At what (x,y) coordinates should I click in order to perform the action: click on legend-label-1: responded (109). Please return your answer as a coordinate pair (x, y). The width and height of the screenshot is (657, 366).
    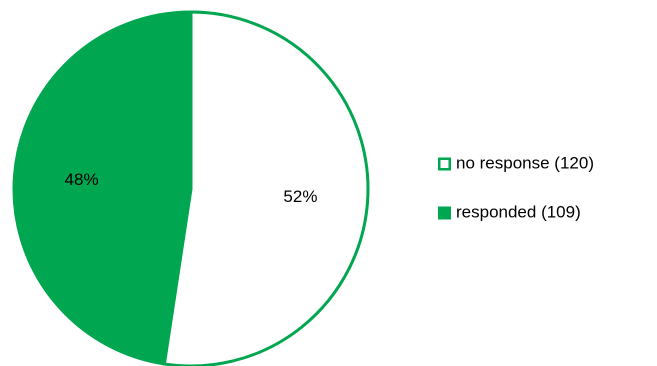
    Looking at the image, I should click on (518, 211).